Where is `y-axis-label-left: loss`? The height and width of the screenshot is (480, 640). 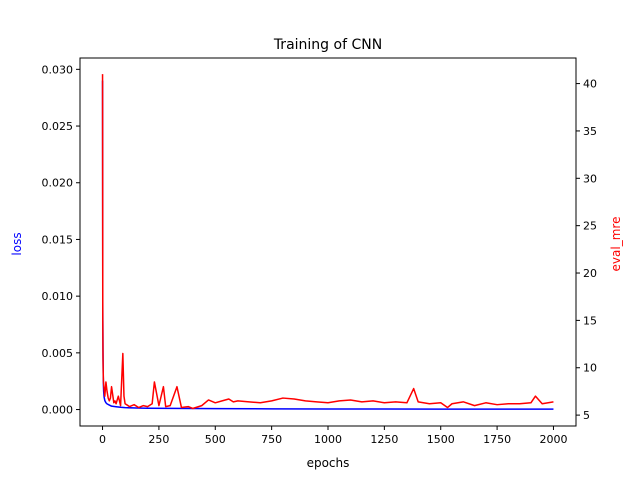 y-axis-label-left: loss is located at coordinates (17, 243).